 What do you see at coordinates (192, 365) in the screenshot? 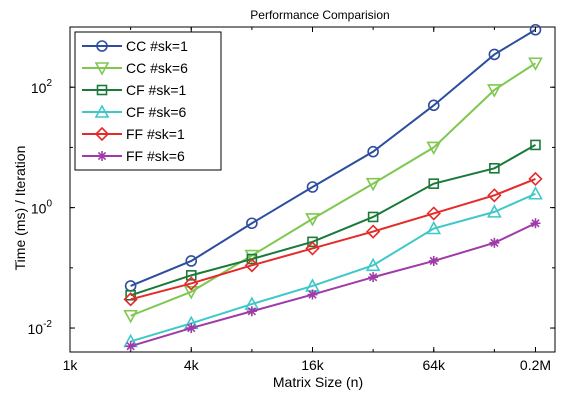
I see `x-tick-label: 4k` at bounding box center [192, 365].